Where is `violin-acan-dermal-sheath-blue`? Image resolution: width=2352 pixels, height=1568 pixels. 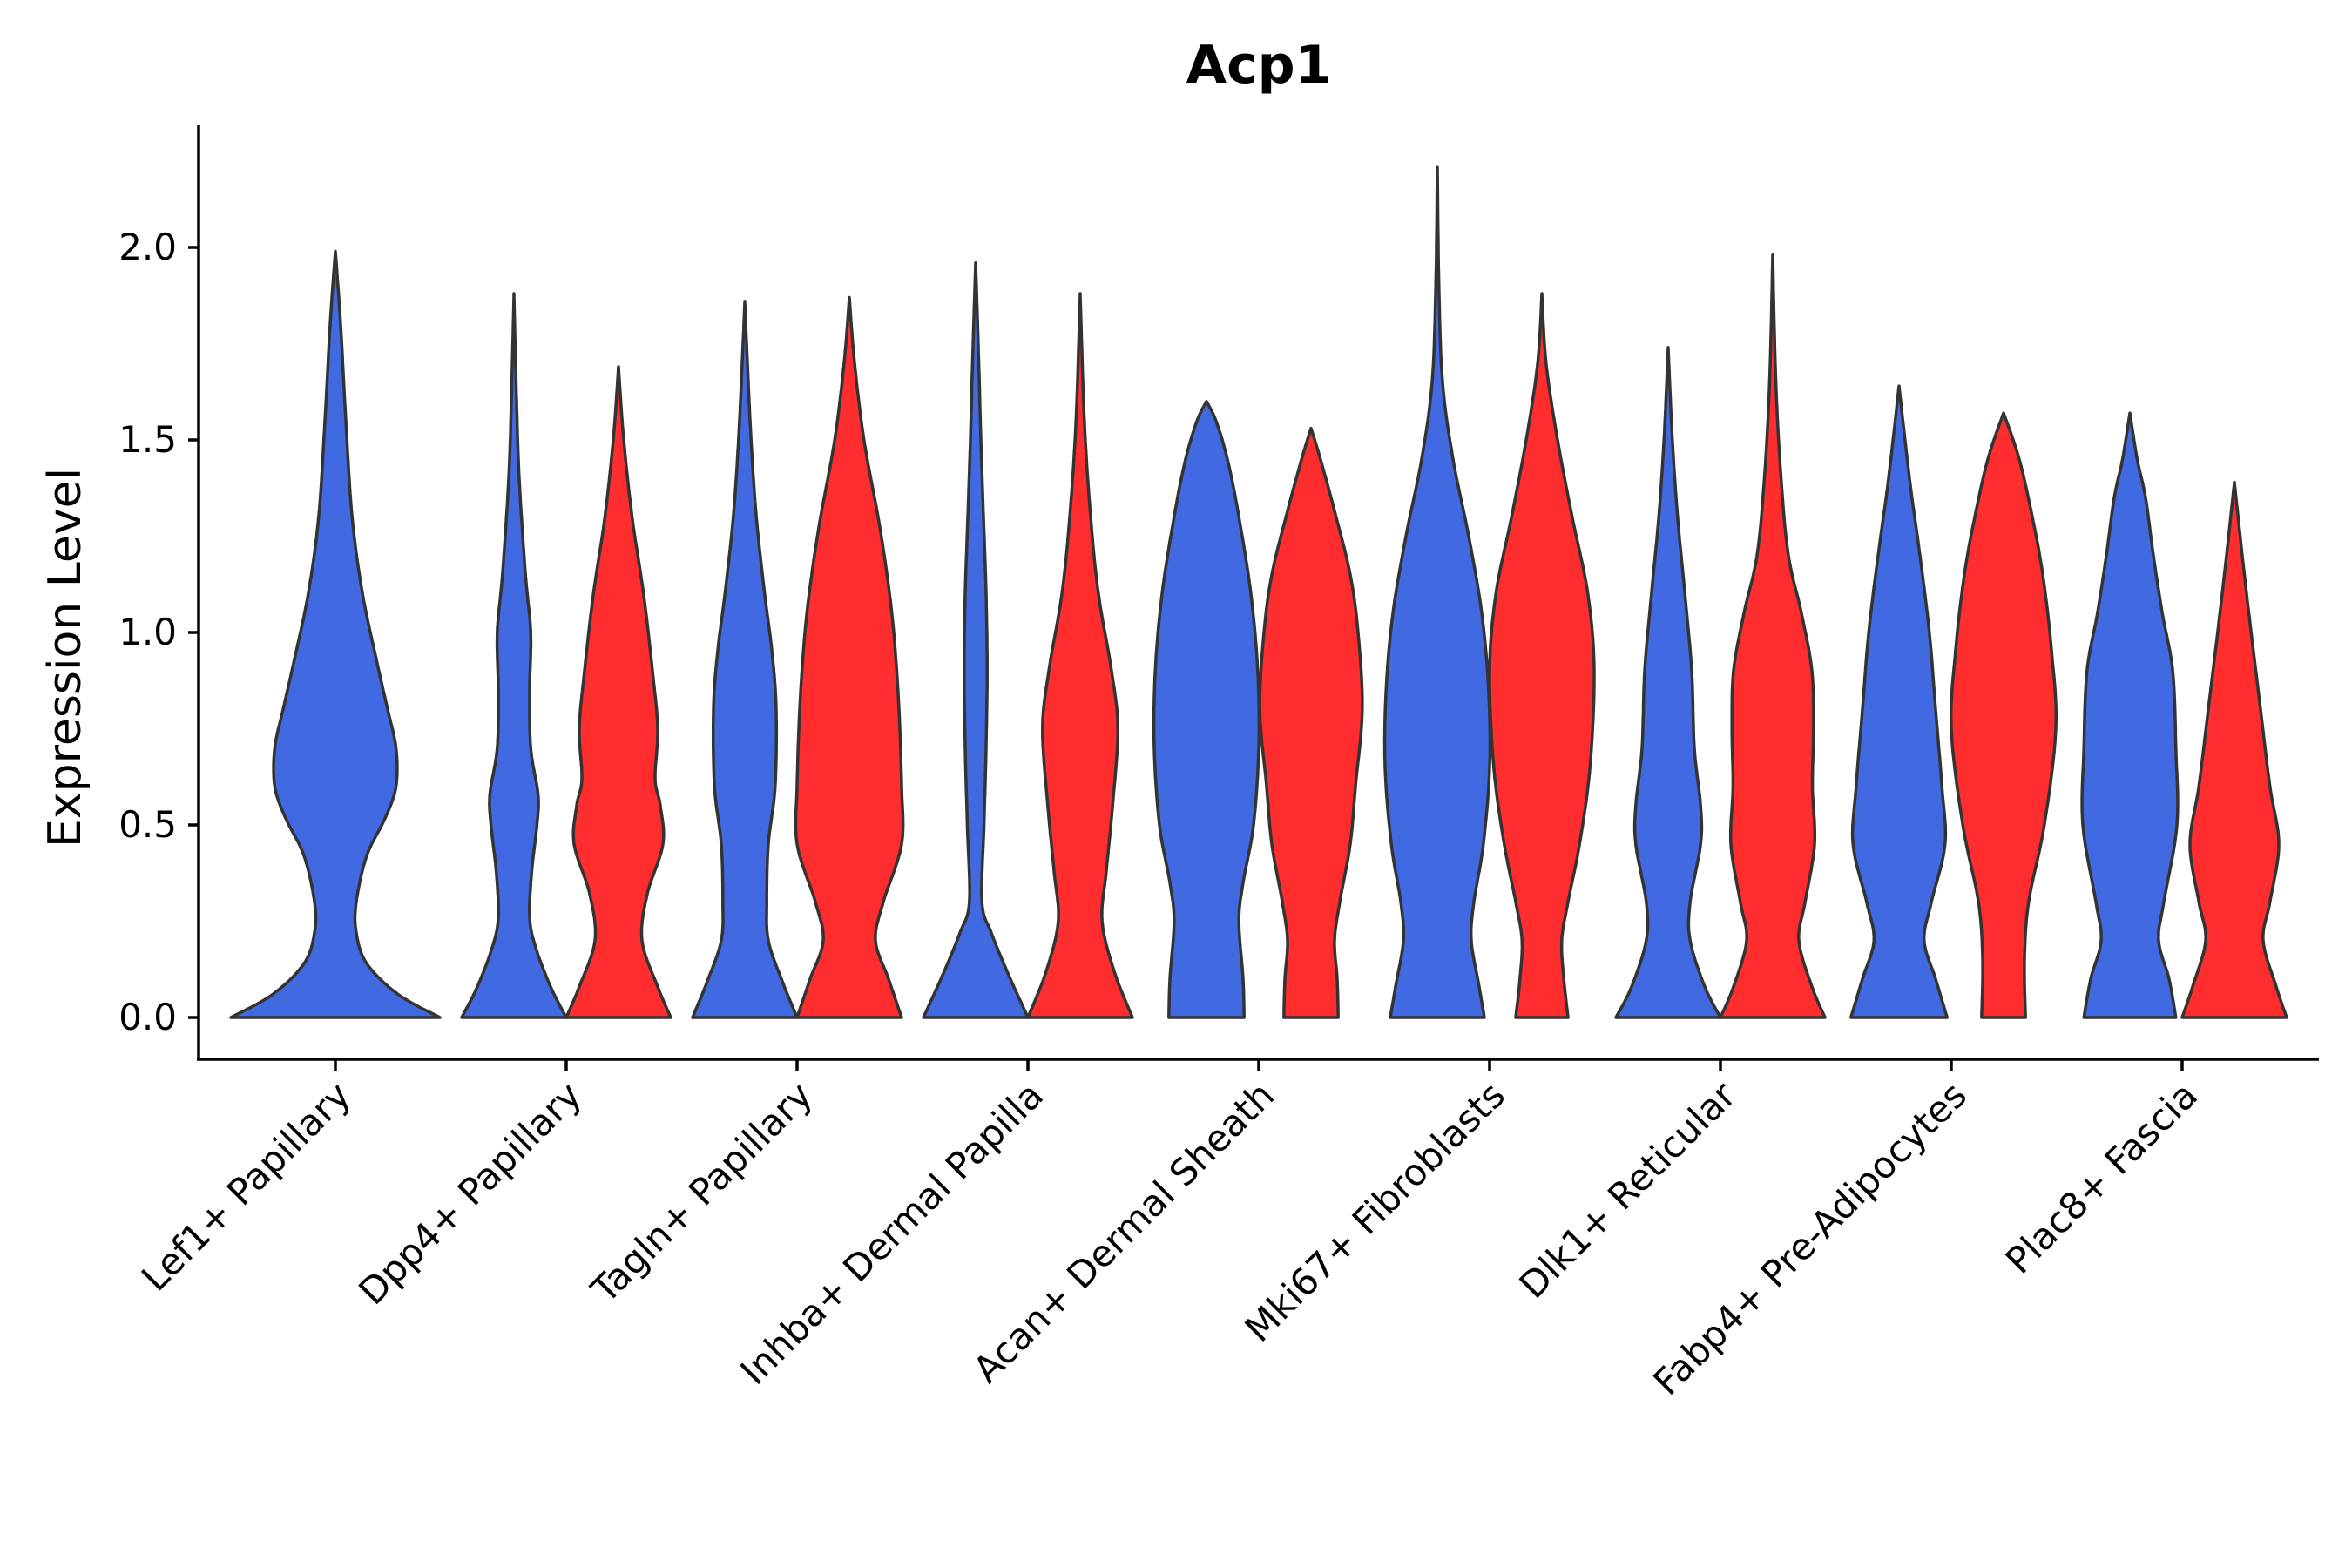 violin-acan-dermal-sheath-blue is located at coordinates (1206, 709).